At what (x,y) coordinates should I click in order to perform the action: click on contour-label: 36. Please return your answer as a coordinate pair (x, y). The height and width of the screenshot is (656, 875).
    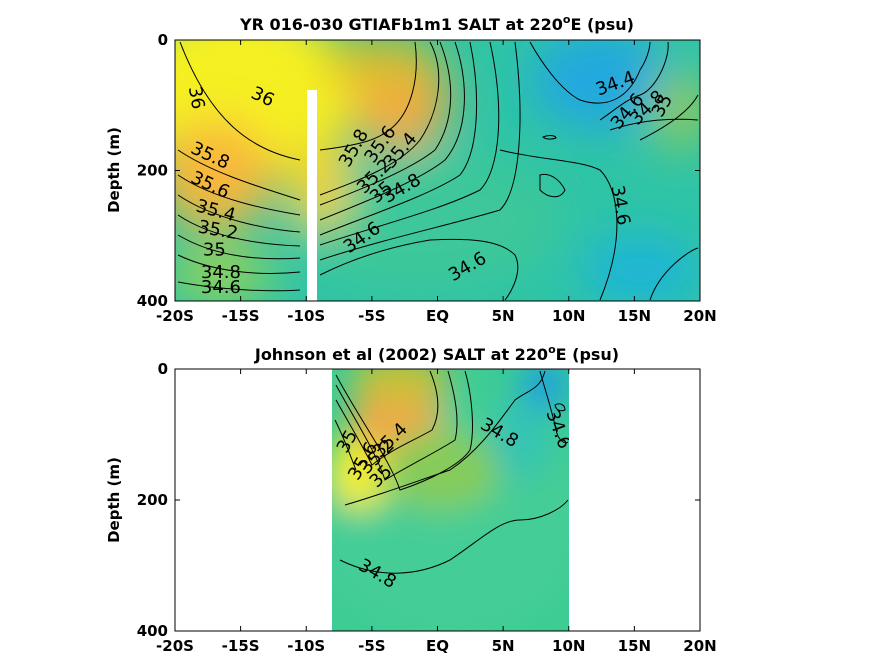
    Looking at the image, I should click on (196, 98).